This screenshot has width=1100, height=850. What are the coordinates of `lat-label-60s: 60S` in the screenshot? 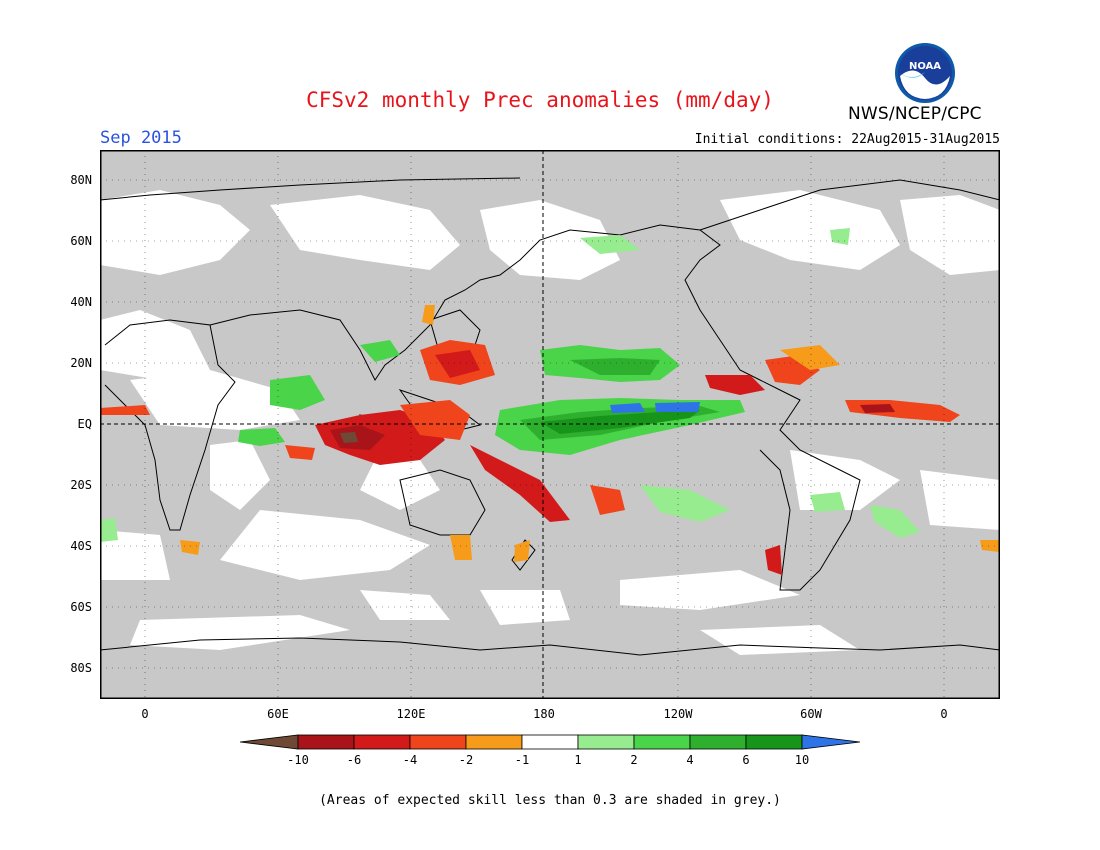 It's located at (81, 607).